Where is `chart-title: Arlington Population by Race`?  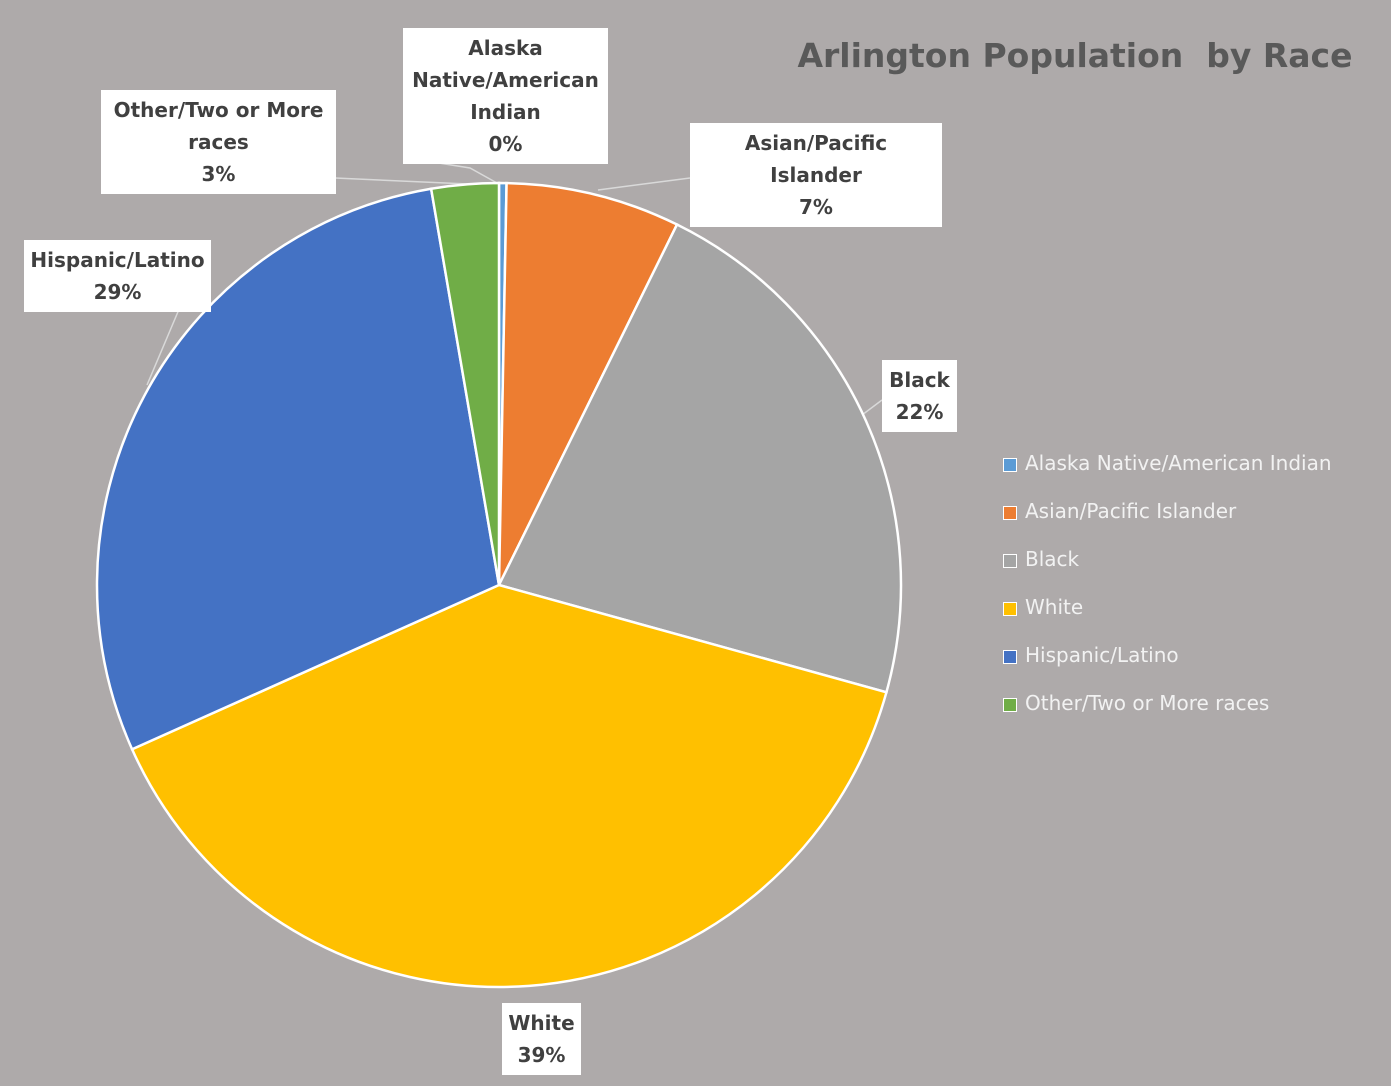 chart-title: Arlington Population by Race is located at coordinates (1075, 55).